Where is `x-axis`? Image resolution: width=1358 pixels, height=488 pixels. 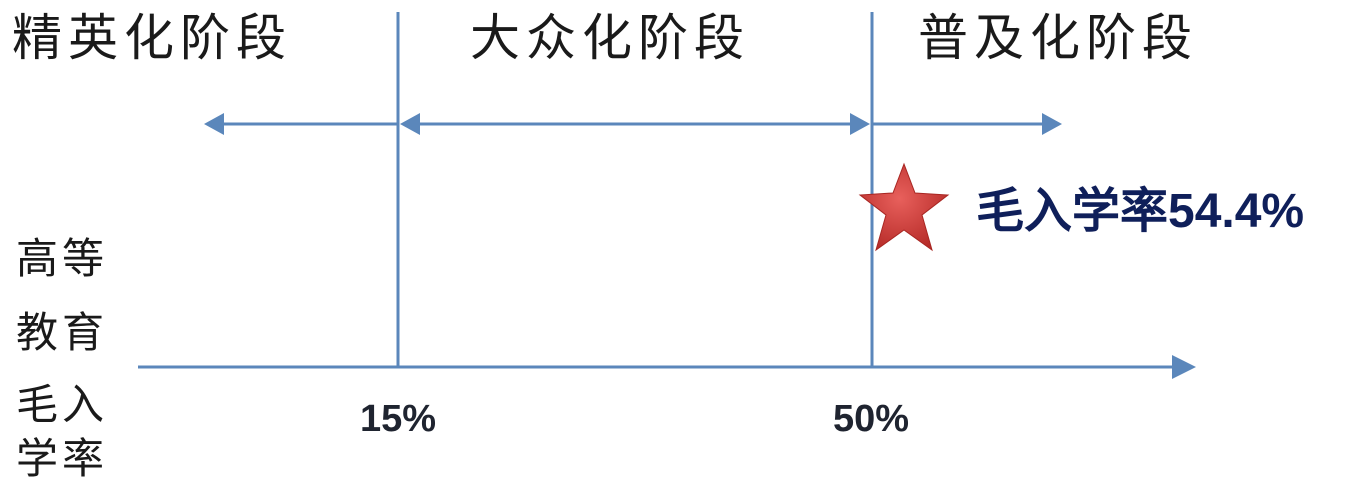 x-axis is located at coordinates (667, 367).